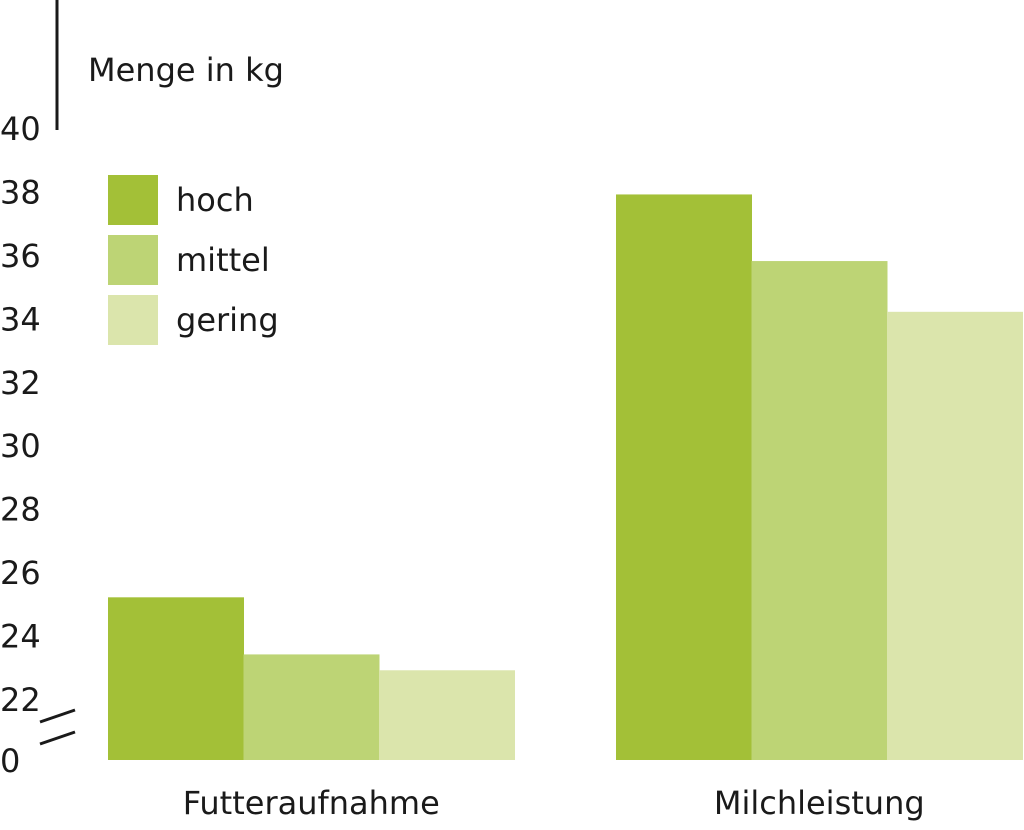  I want to click on y-tick-label: 38, so click(20, 192).